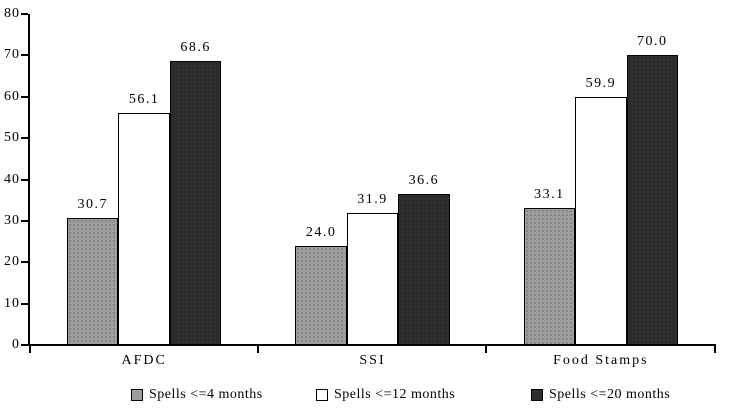 This screenshot has height=411, width=738. I want to click on legend-label: Spells <=12 months, so click(395, 394).